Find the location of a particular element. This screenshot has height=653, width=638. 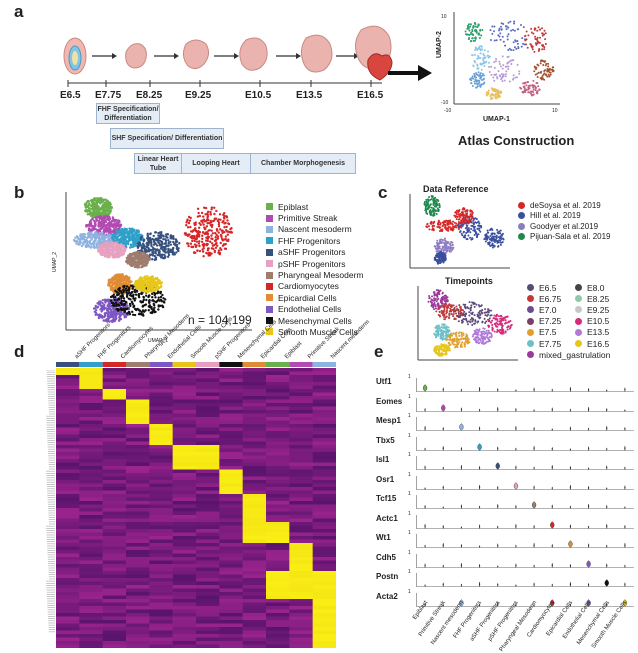

embryo-e10-5-icon is located at coordinates (316, 53).